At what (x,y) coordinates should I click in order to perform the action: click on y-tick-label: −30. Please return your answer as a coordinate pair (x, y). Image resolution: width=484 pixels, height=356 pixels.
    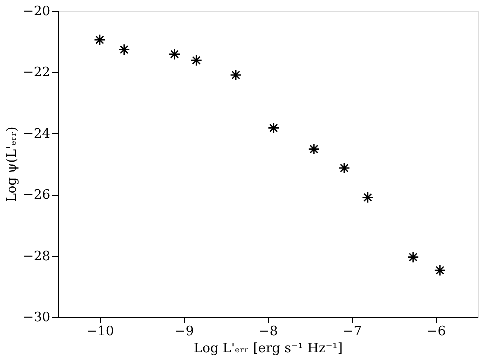
    Looking at the image, I should click on (36, 318).